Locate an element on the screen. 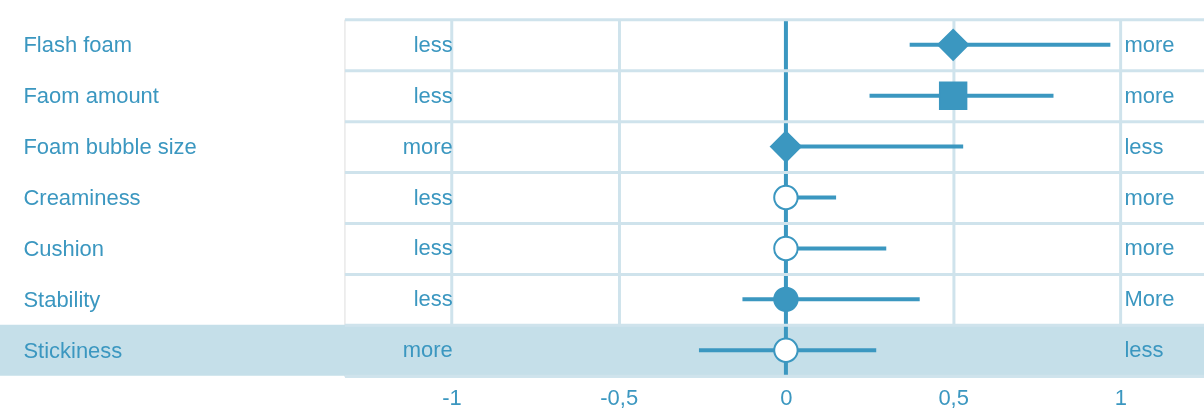 The height and width of the screenshot is (413, 1204). y-tick-label: Foam bubble size is located at coordinates (110, 147).